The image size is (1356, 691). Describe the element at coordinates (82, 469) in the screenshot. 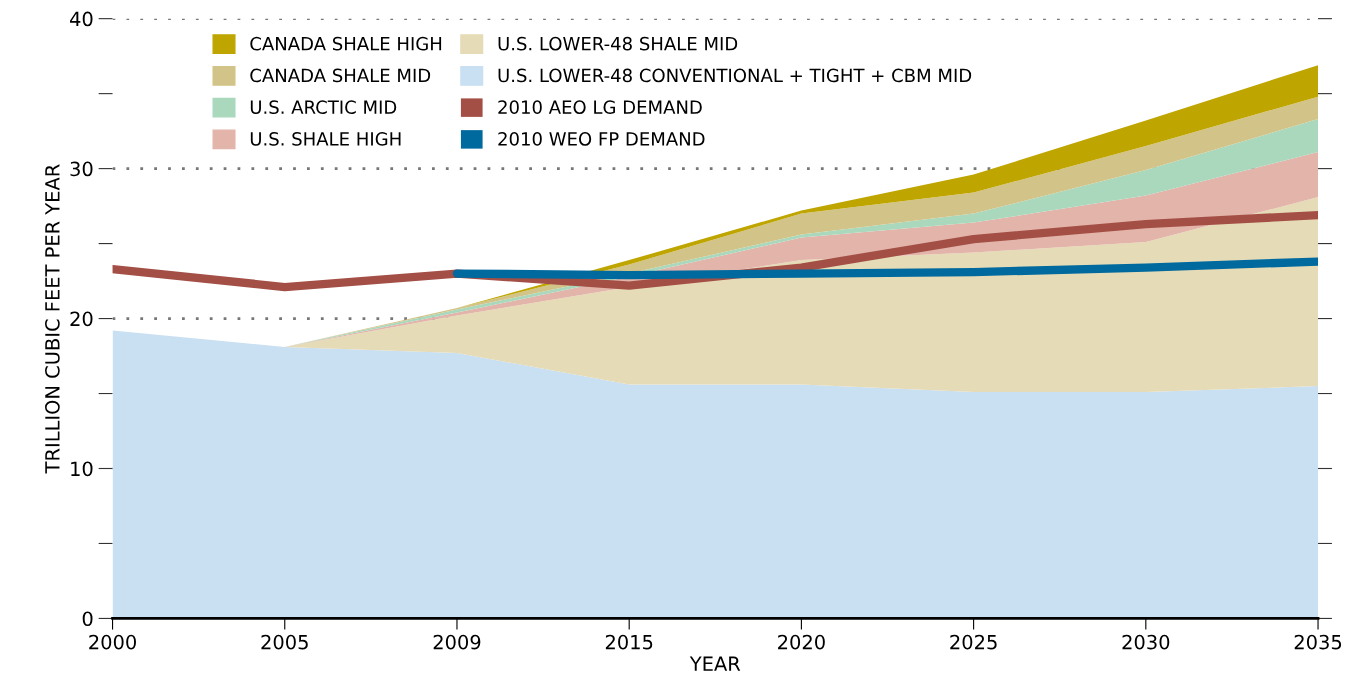

I see `y-tick-label: 10` at that location.